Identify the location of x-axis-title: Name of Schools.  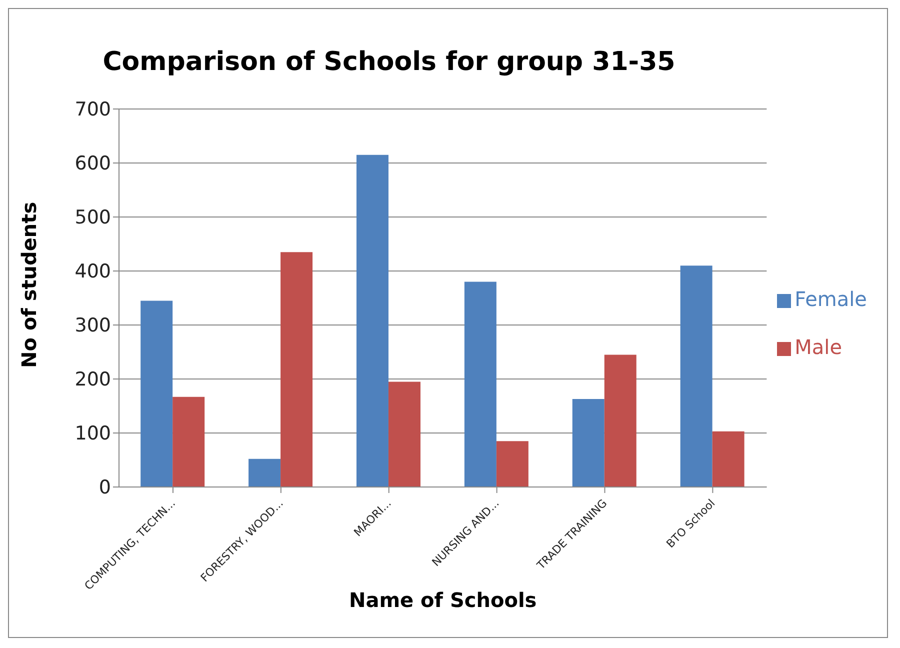
(442, 600).